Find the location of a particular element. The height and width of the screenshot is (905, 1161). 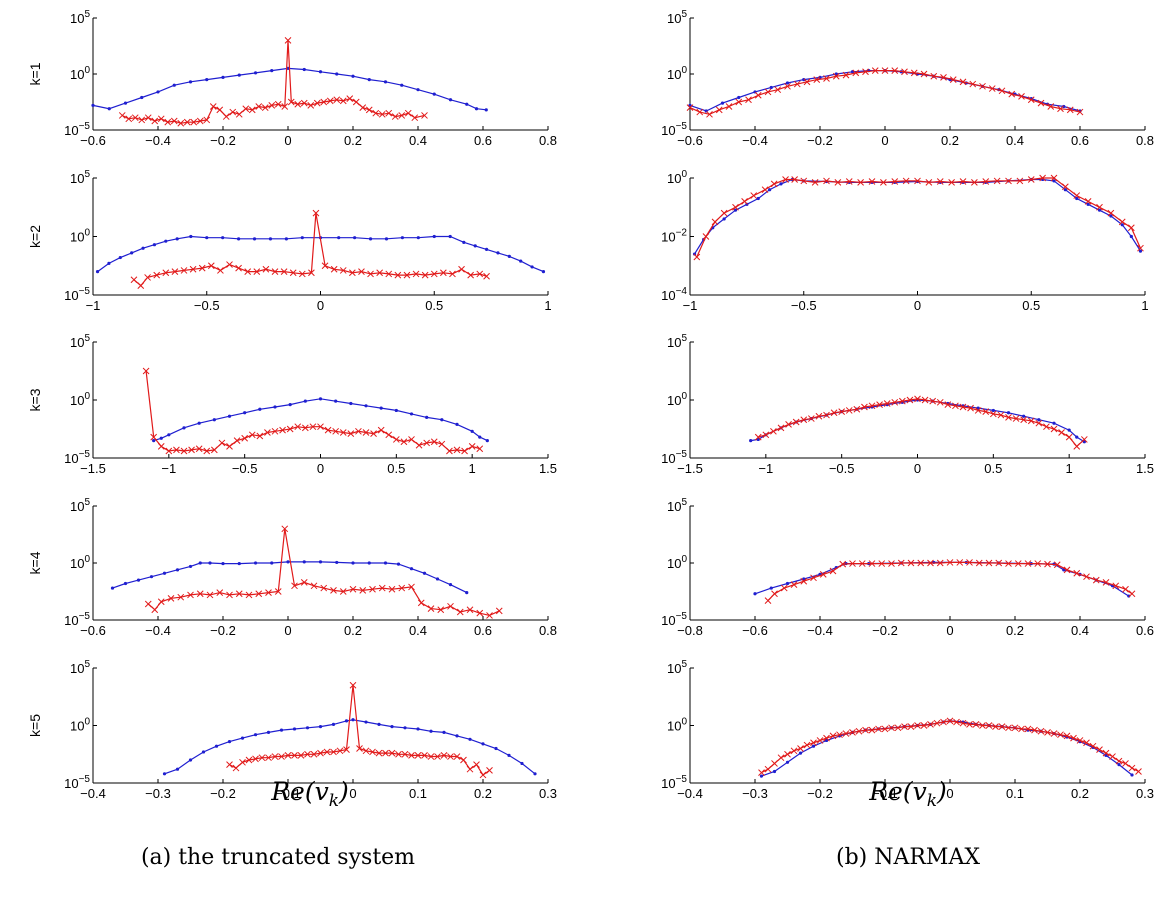

x-tick-label: 0.8 is located at coordinates (1145, 140).